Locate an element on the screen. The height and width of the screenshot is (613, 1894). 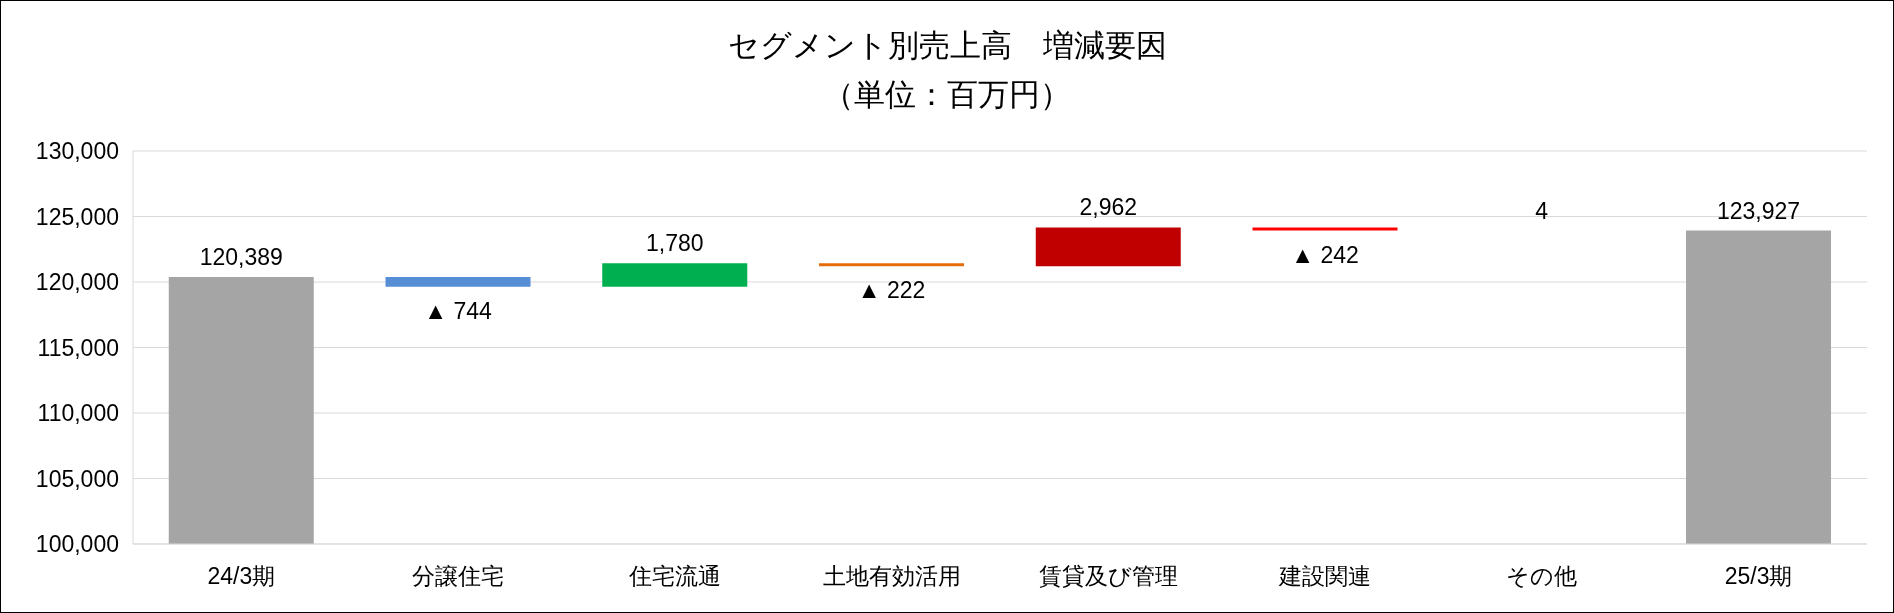
y-tick-label: 110,000 is located at coordinates (78, 413).